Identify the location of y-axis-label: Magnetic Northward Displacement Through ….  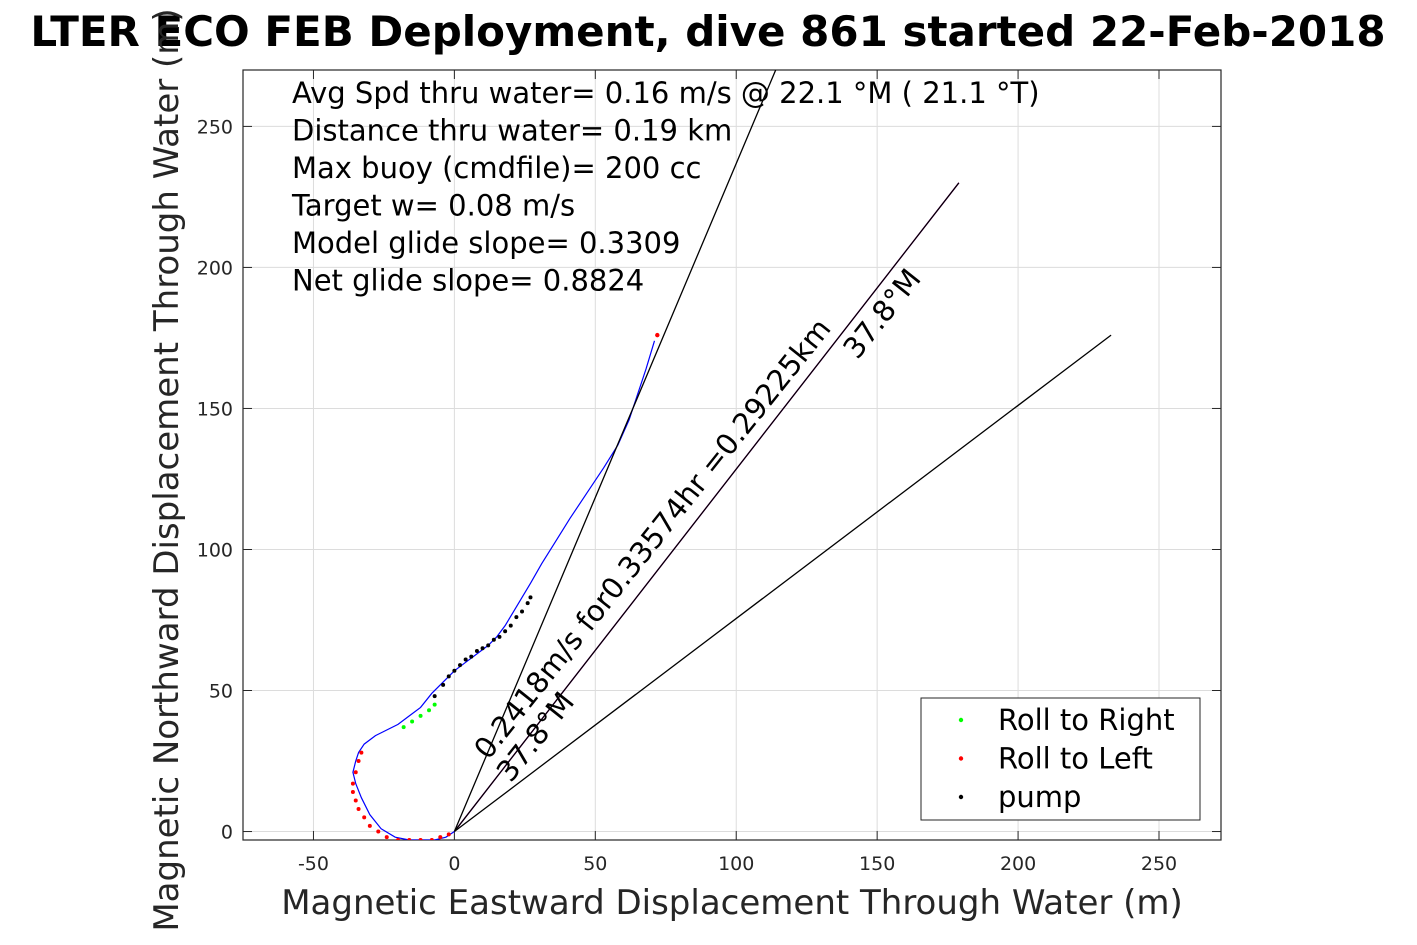
(167, 469).